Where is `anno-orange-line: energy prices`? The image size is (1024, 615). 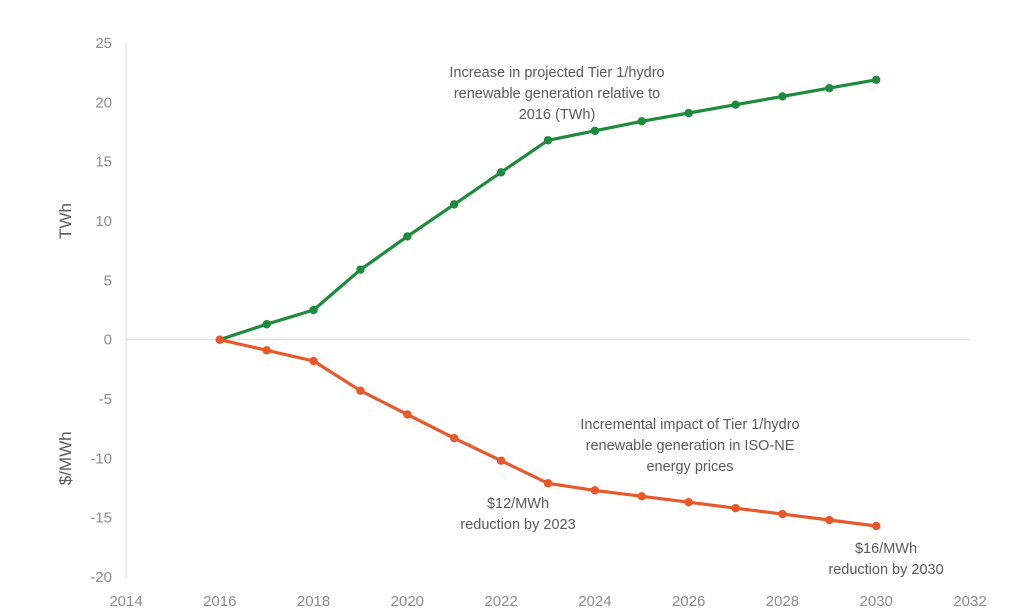 anno-orange-line: energy prices is located at coordinates (689, 467).